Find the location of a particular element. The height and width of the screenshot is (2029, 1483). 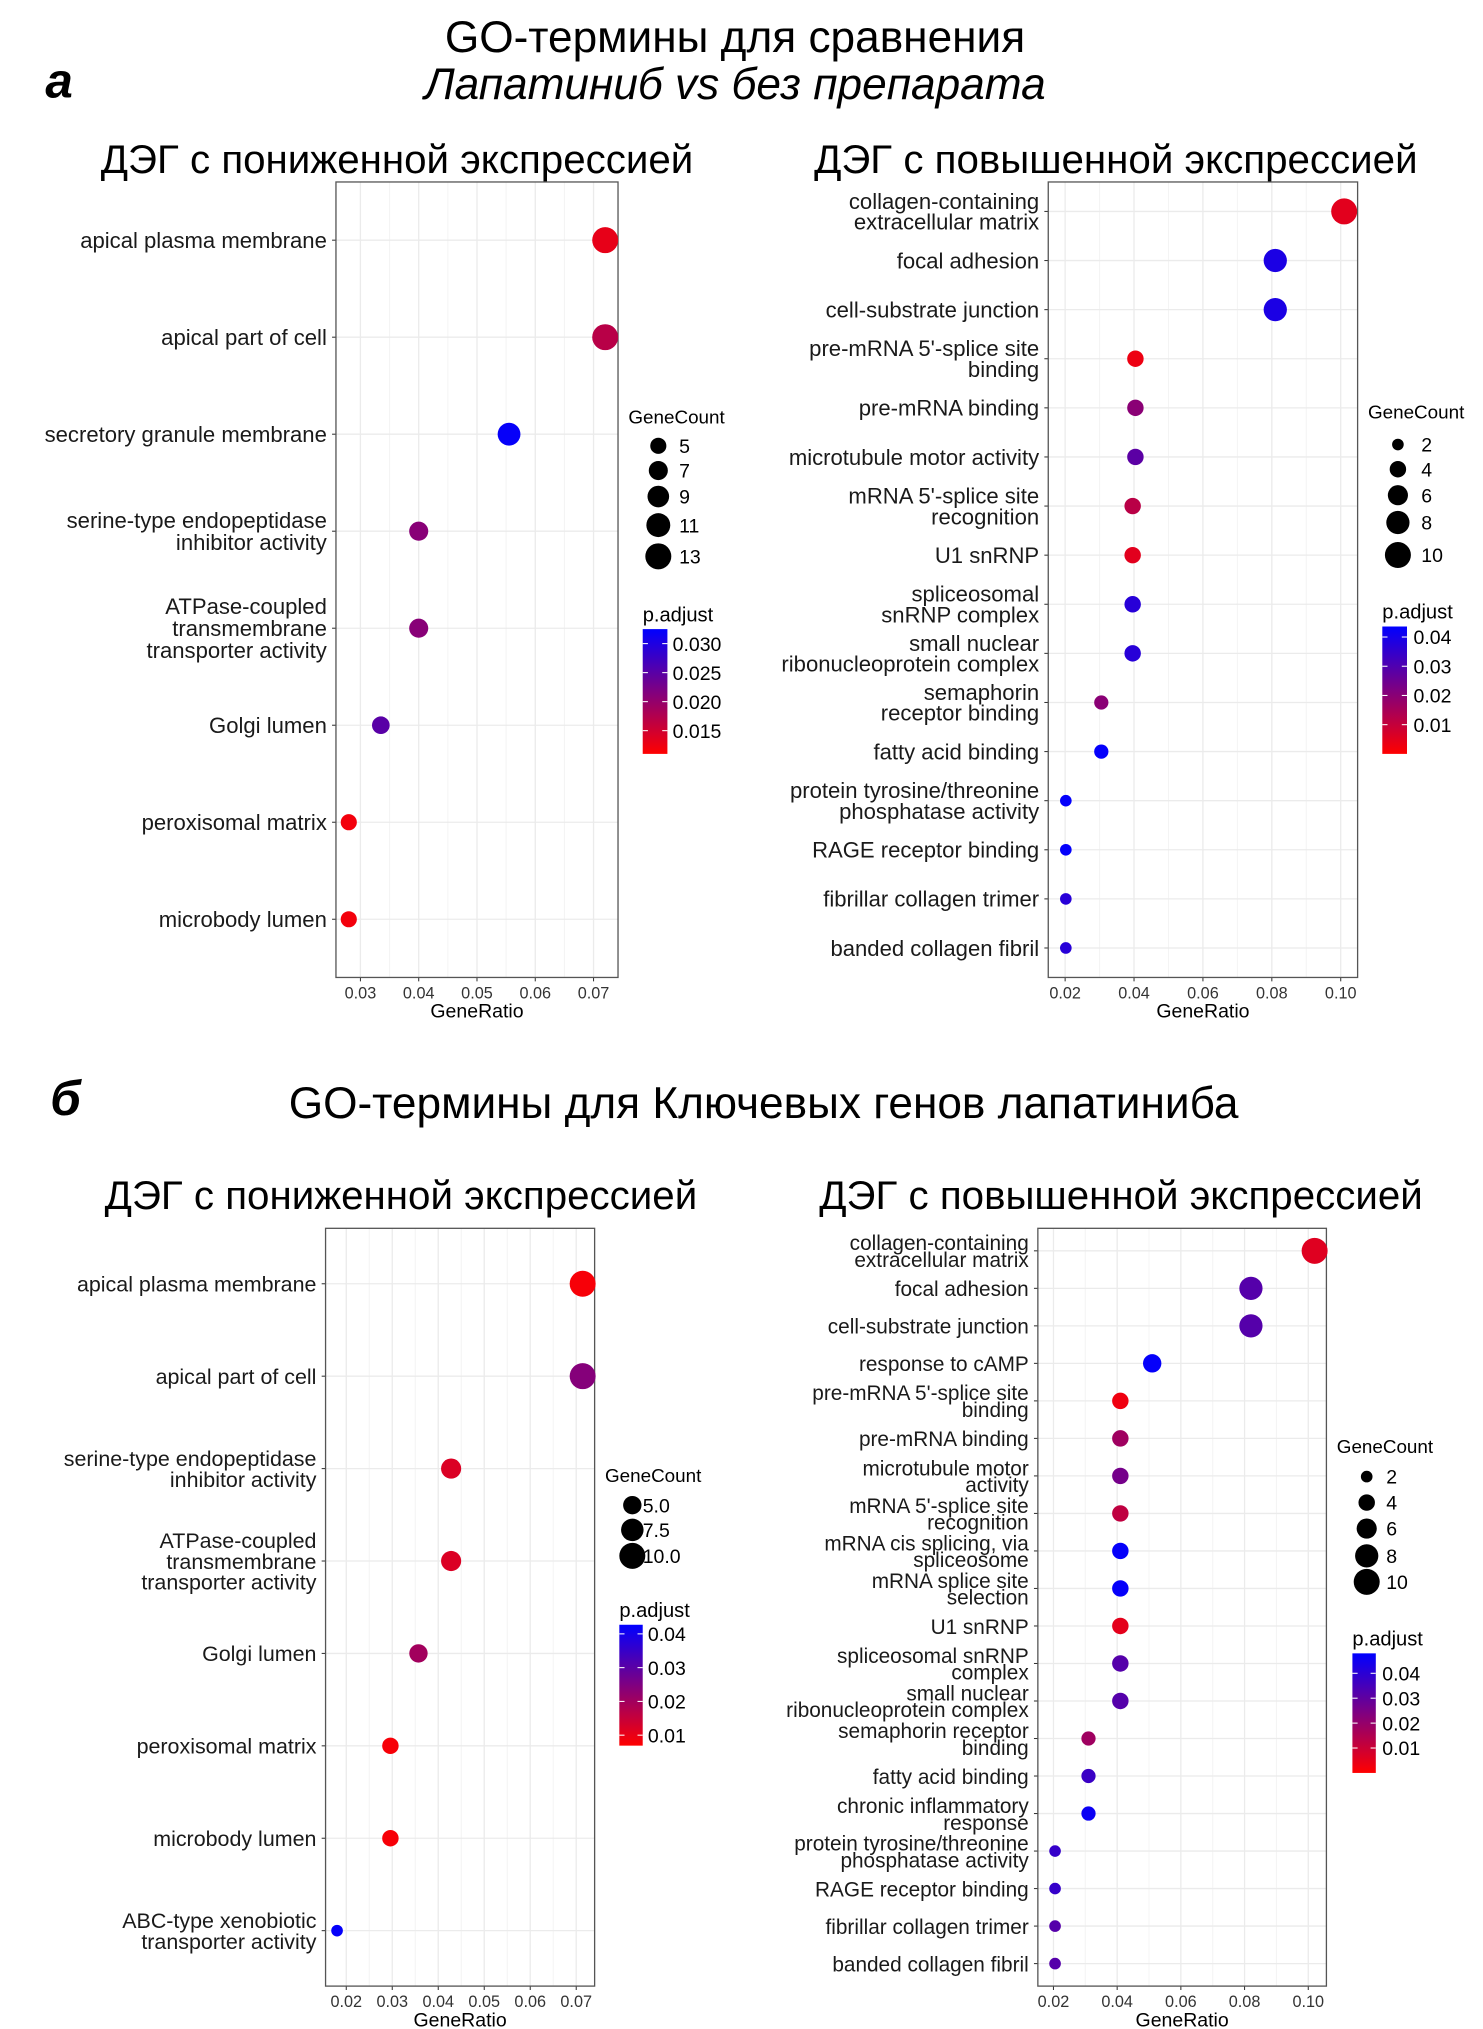

x-tick-label: 0.07 is located at coordinates (576, 2002).